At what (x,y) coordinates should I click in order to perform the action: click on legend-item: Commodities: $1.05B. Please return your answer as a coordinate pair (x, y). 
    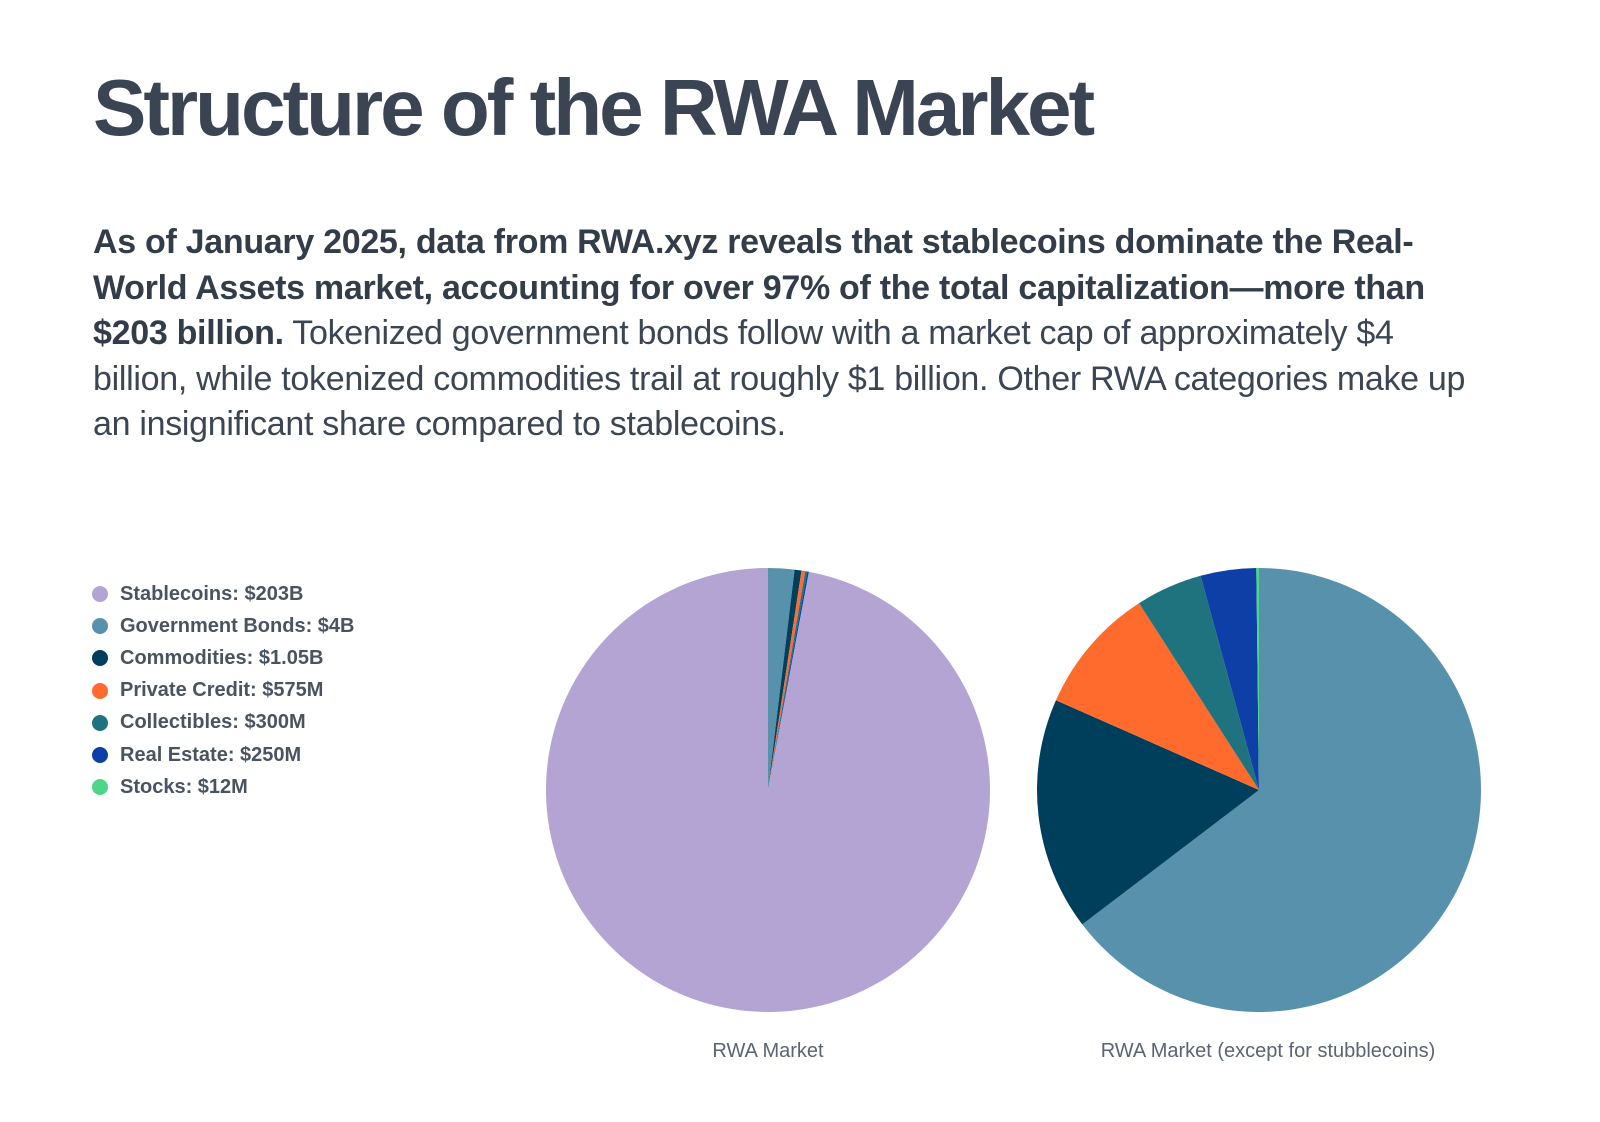
    Looking at the image, I should click on (223, 658).